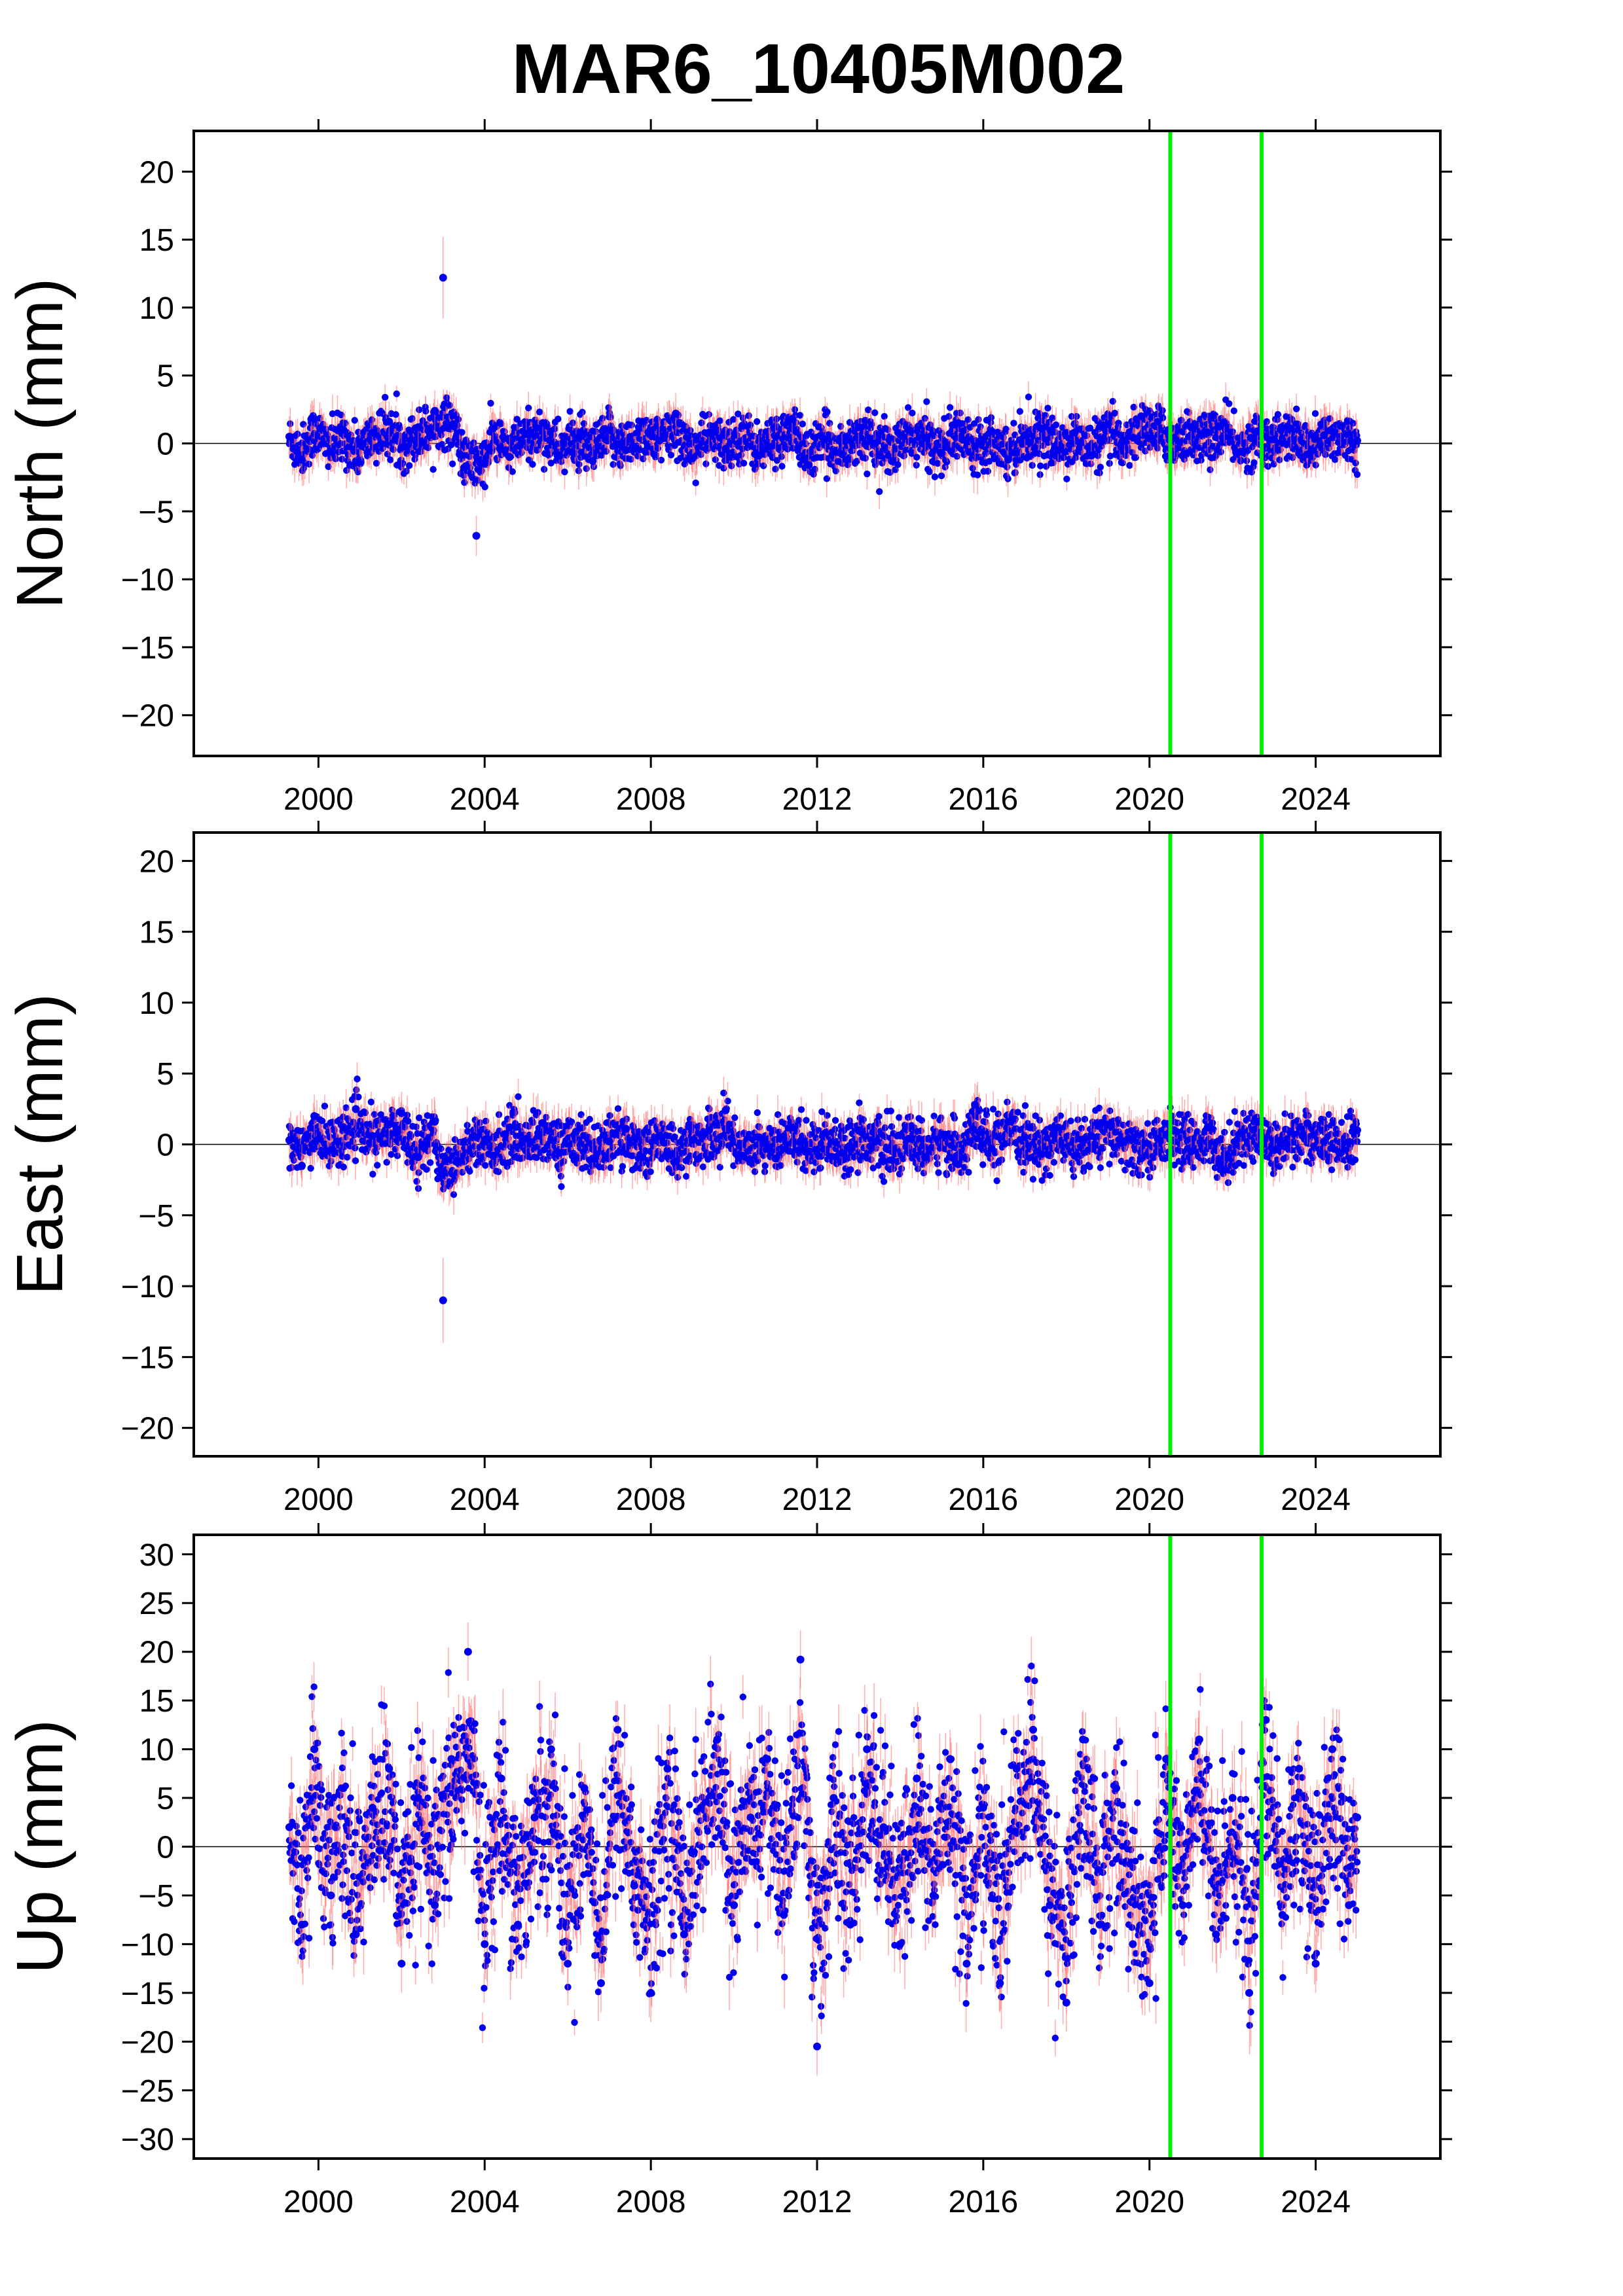  I want to click on y-axis-label: North (mm), so click(40, 443).